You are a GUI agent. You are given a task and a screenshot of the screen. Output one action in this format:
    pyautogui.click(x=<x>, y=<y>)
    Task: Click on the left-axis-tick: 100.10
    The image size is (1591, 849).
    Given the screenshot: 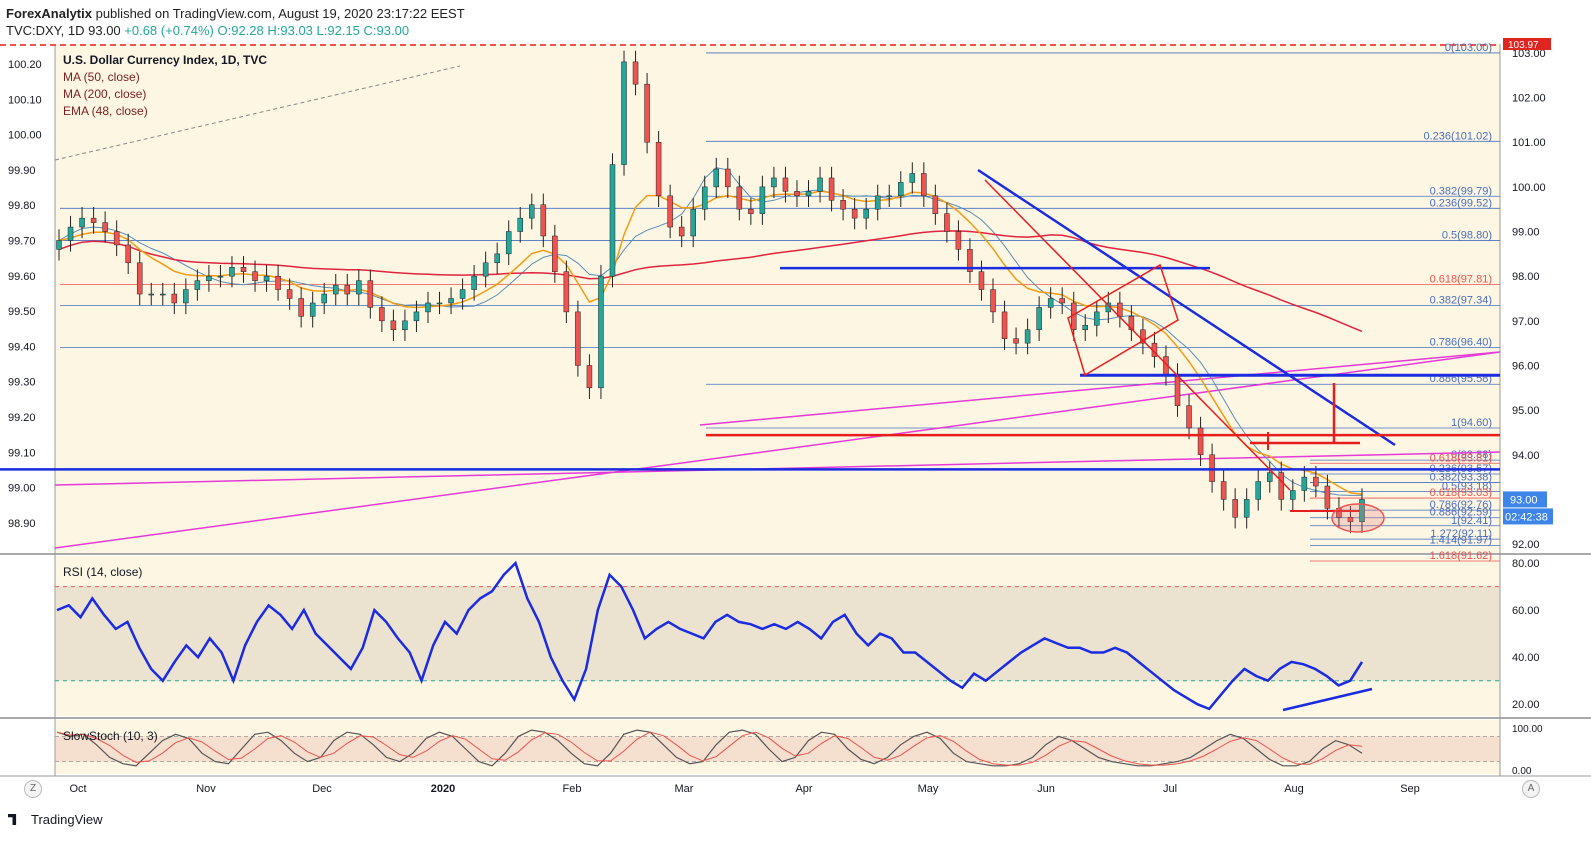 What is the action you would take?
    pyautogui.click(x=25, y=100)
    